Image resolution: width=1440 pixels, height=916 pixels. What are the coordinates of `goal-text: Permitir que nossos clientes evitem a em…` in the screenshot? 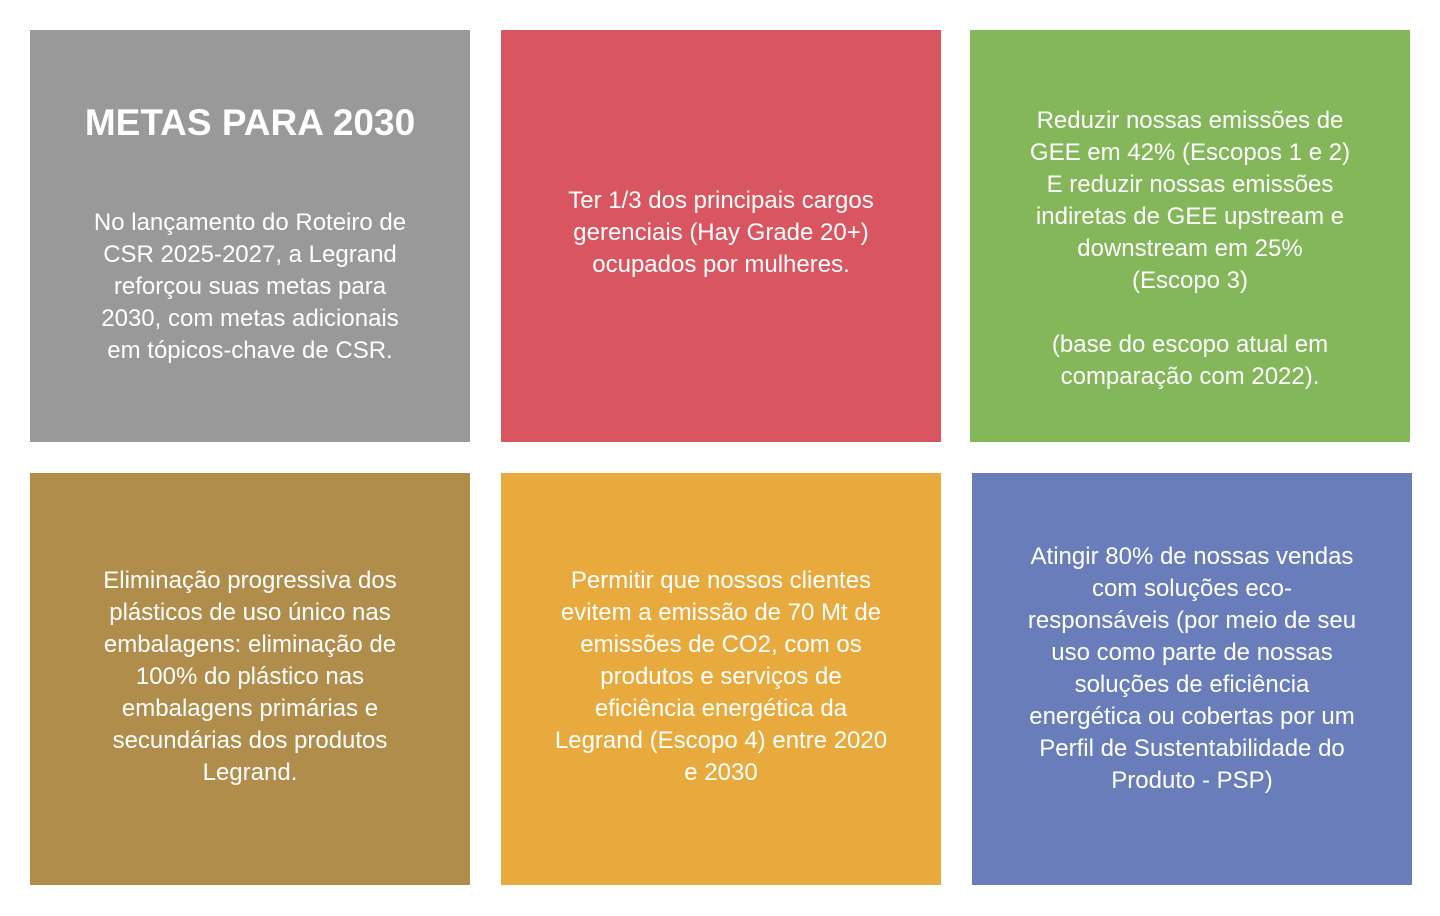 It's located at (721, 676).